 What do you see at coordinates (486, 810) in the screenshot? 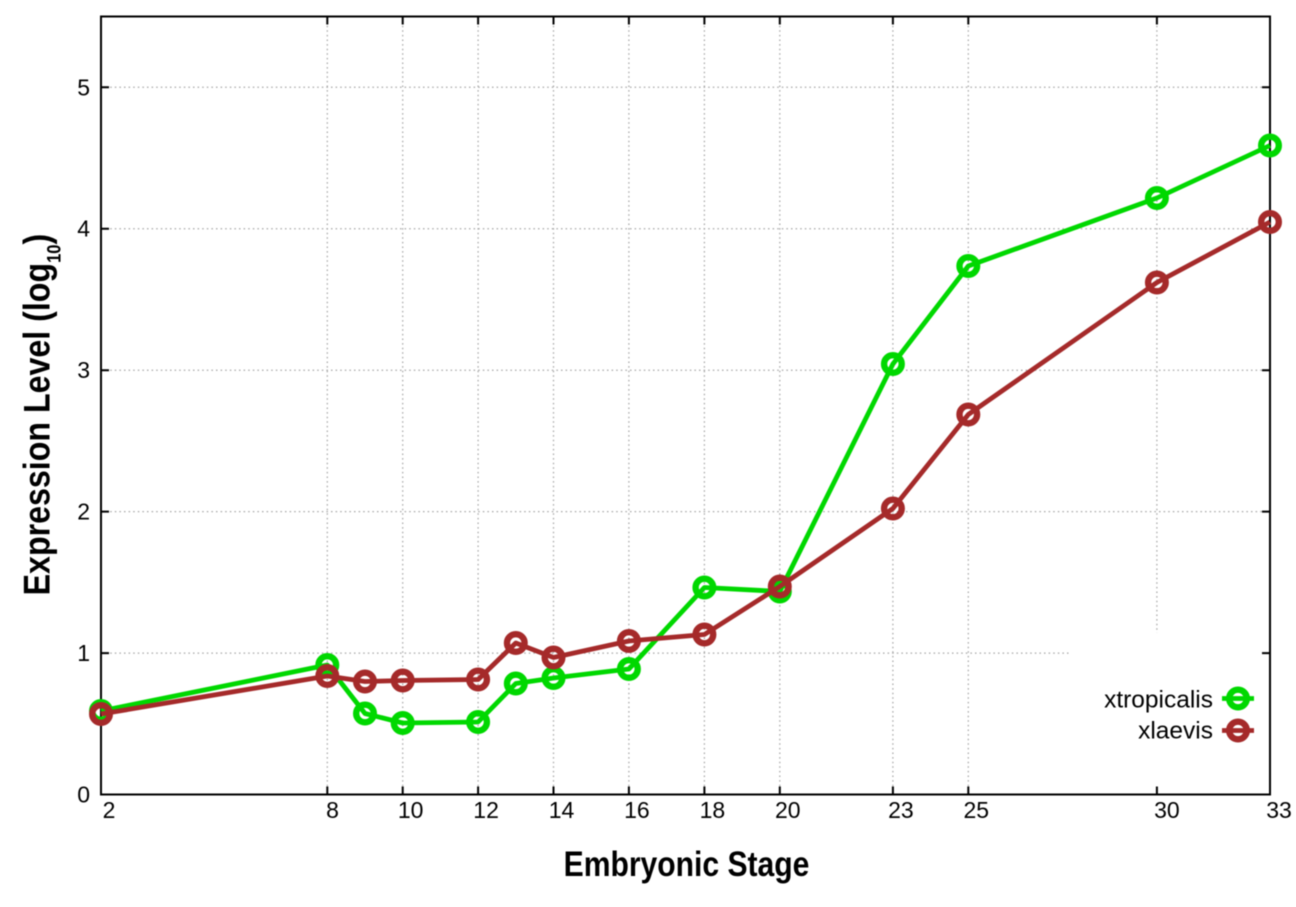
I see `svg-text: 12` at bounding box center [486, 810].